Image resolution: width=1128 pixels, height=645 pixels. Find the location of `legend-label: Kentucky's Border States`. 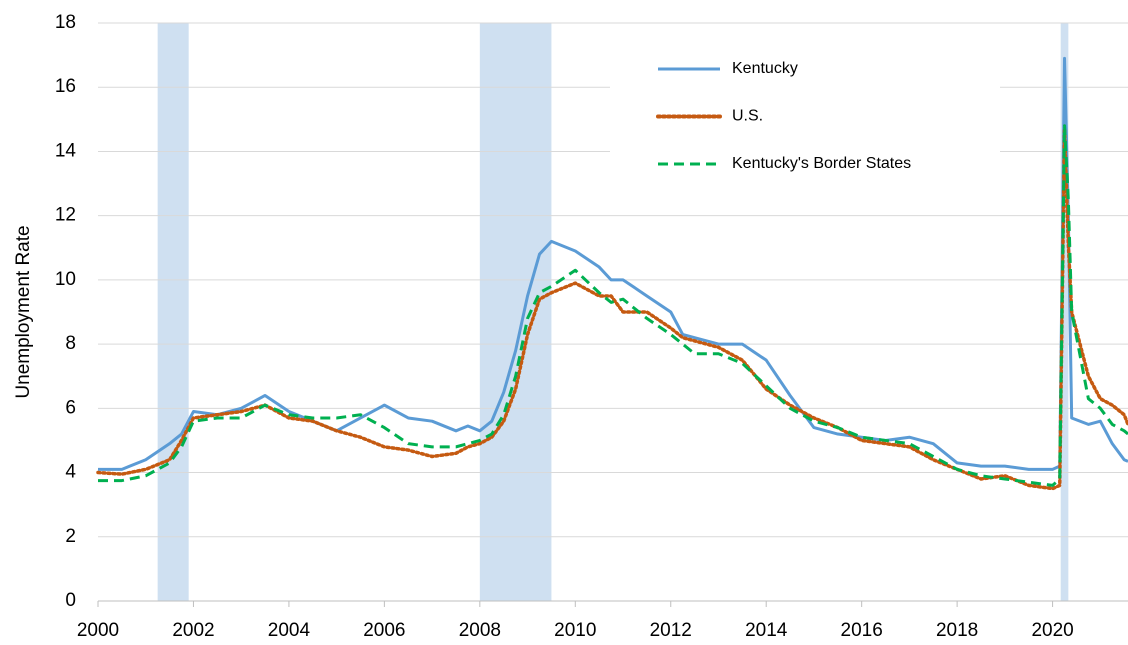

legend-label: Kentucky's Border States is located at coordinates (821, 163).